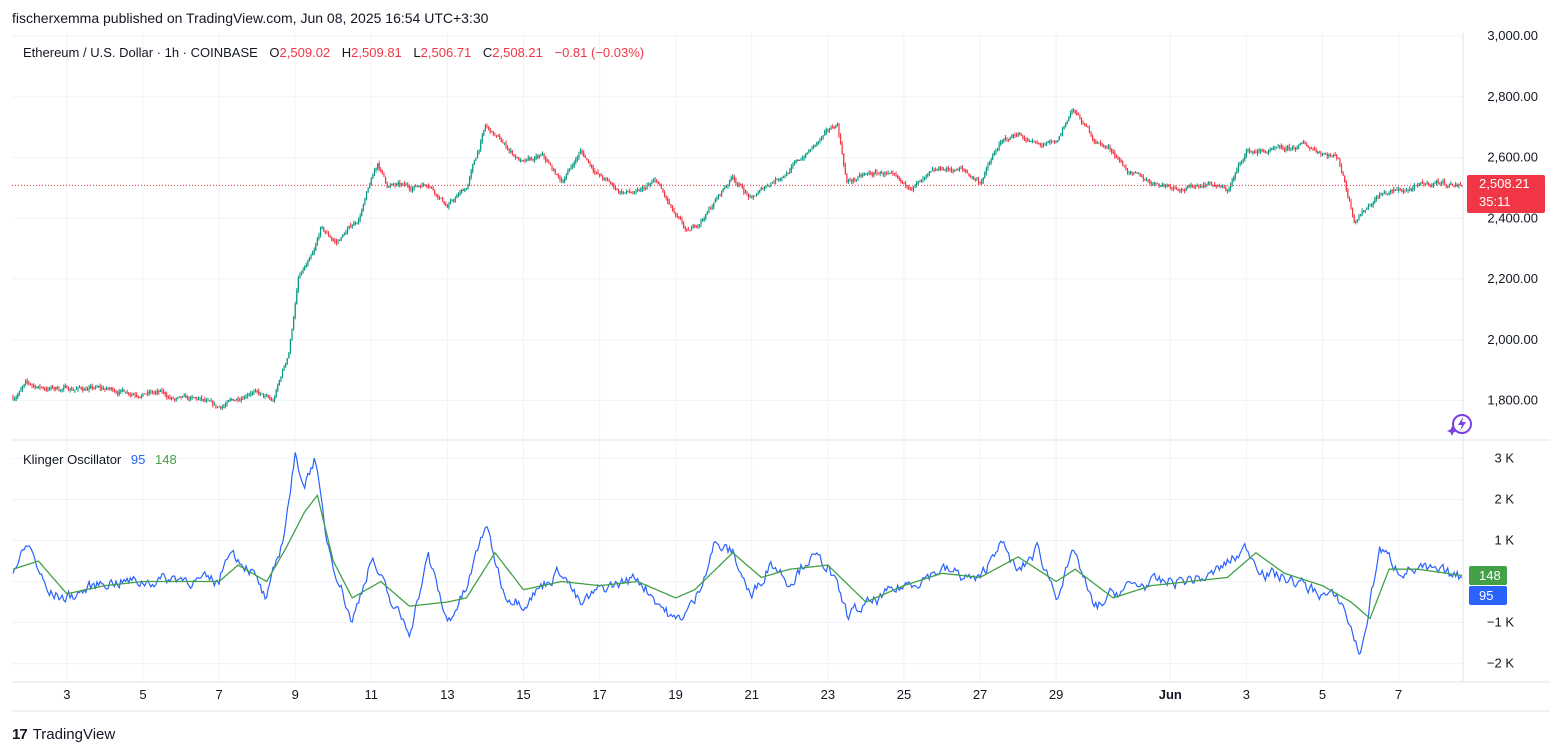 Image resolution: width=1563 pixels, height=756 pixels. Describe the element at coordinates (732, 694) in the screenshot. I see `time-axis: 3 5 7 9 11 13 15 17 19 21 23 25 27 29 Jun 3 5 7` at that location.